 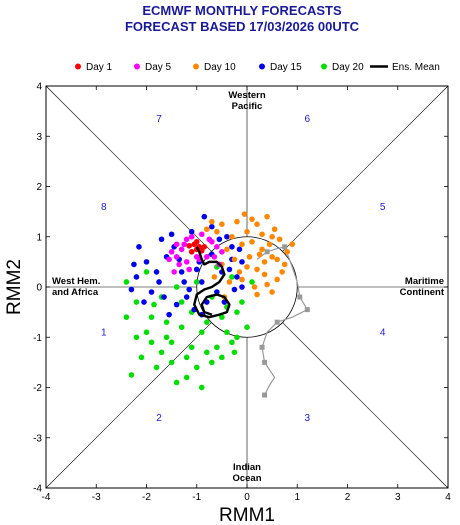 I want to click on x-axis-title: RMM1, so click(x=247, y=515).